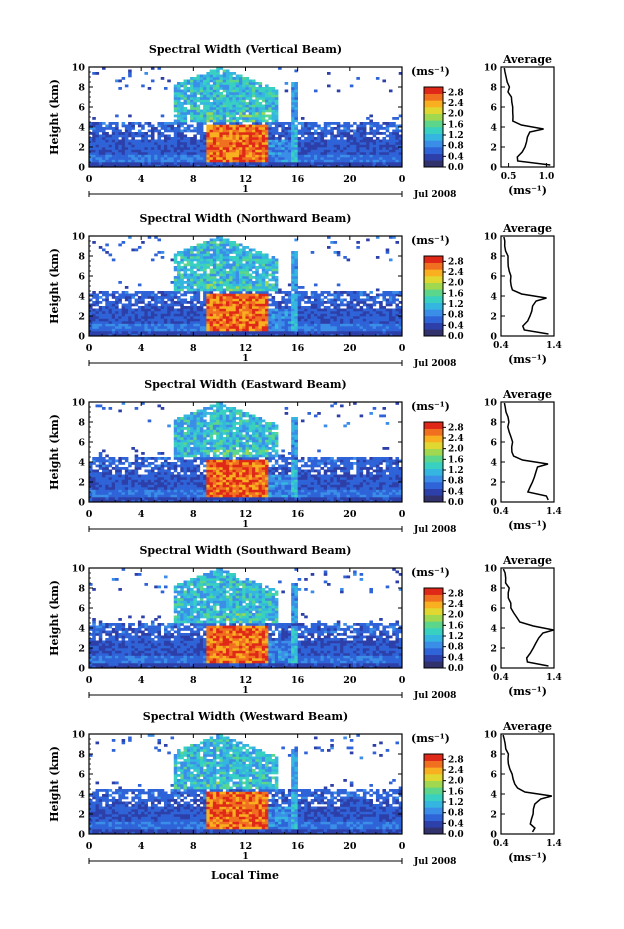 Image resolution: width=624 pixels, height=929 pixels. What do you see at coordinates (493, 337) in the screenshot?
I see `avg-y-tick-label: 0` at bounding box center [493, 337].